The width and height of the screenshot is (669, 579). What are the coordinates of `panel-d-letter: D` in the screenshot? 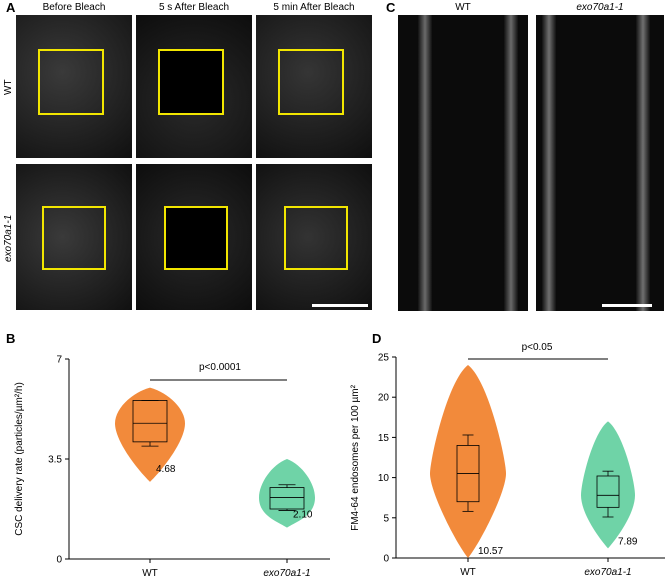 It's located at (377, 338).